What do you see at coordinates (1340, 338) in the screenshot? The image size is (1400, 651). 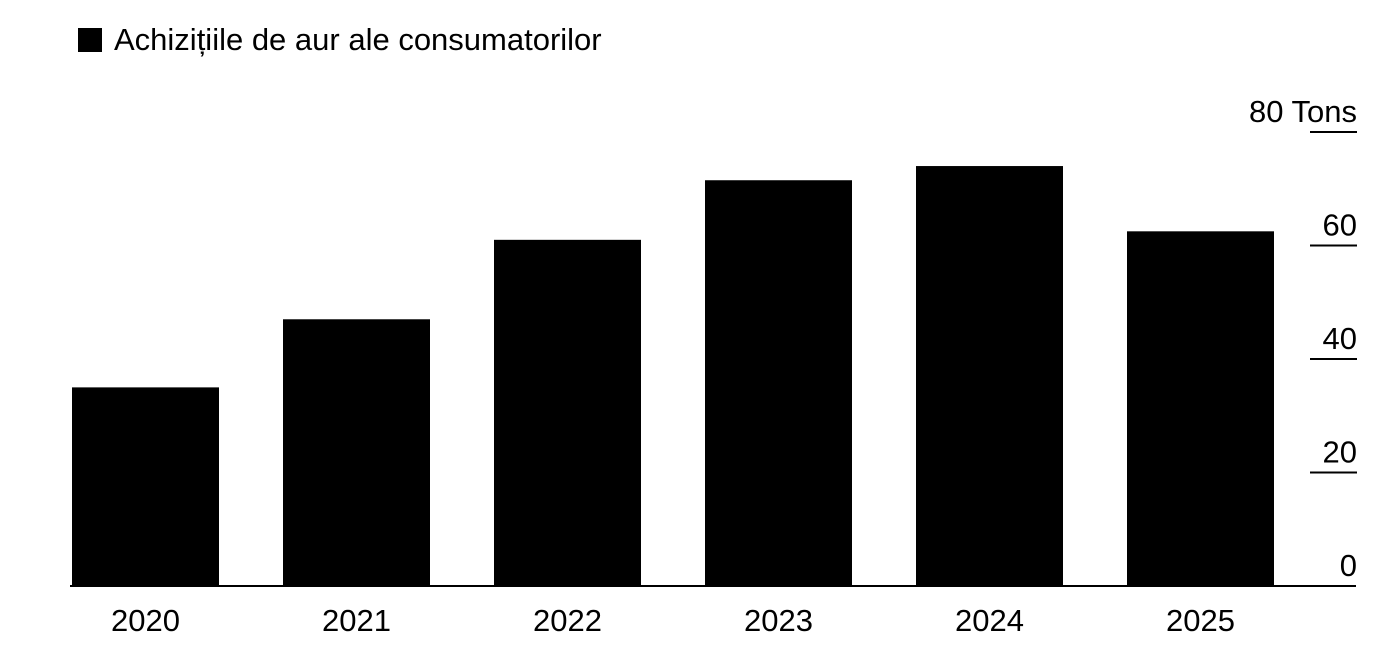 I see `y-tick-label: 40` at bounding box center [1340, 338].